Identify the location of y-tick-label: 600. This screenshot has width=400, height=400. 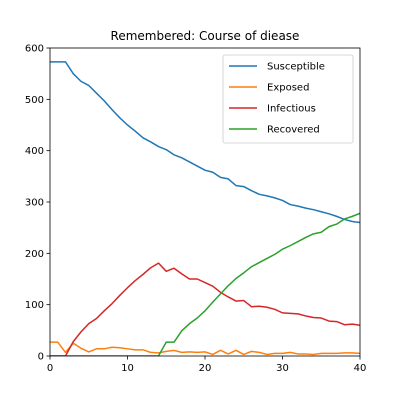
(34, 49).